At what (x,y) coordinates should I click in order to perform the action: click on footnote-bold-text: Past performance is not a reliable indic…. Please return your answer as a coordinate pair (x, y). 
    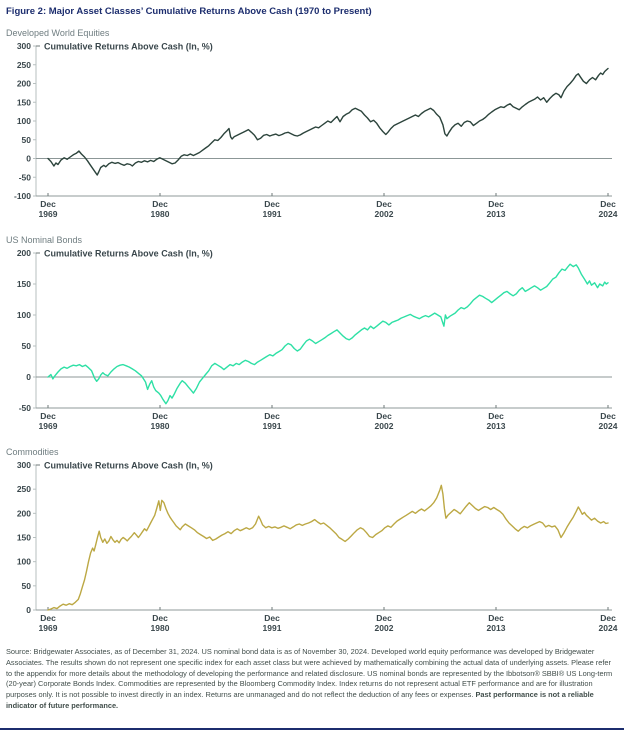
    Looking at the image, I should click on (300, 700).